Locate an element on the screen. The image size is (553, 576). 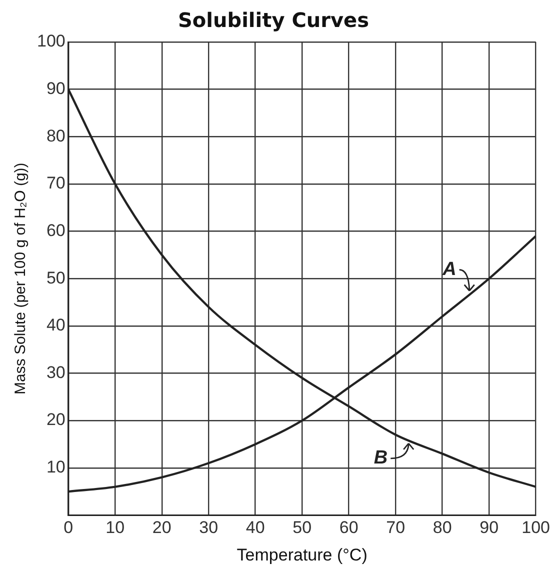
y-tick-label: 40 is located at coordinates (56, 325).